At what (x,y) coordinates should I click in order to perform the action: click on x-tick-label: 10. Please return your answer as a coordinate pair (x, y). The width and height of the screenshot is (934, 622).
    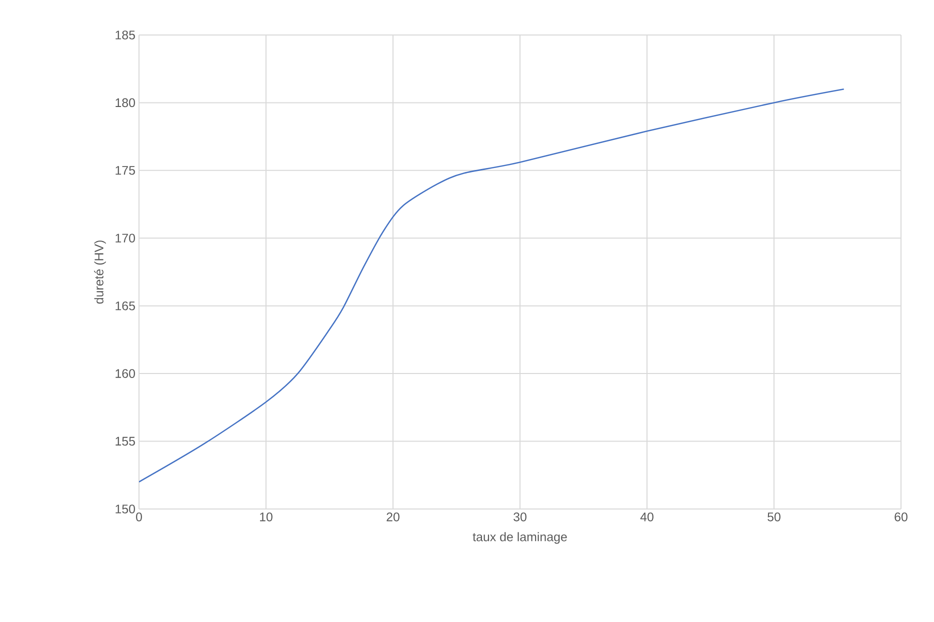
    Looking at the image, I should click on (266, 517).